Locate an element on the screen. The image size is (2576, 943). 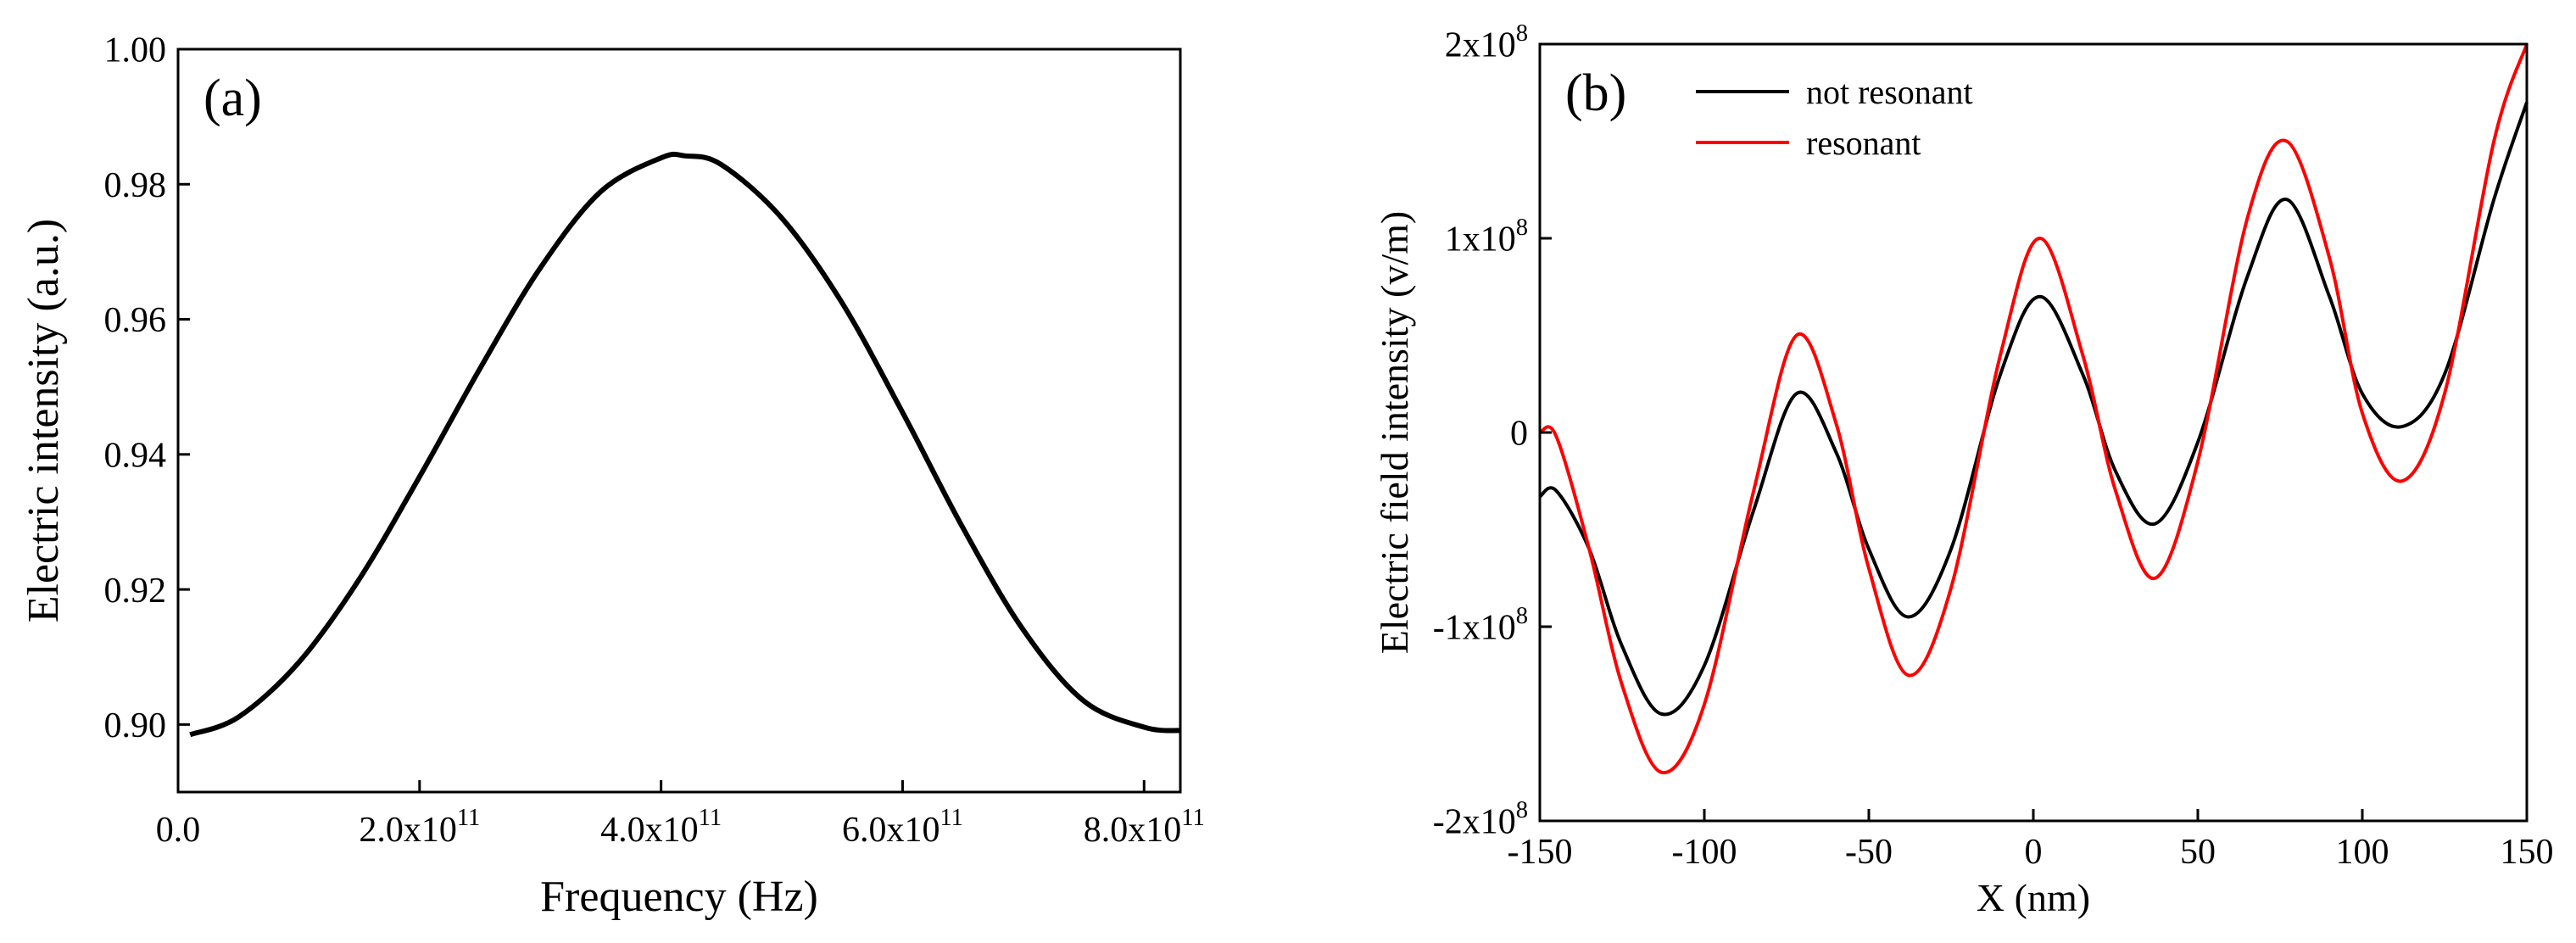
panel-a-panel-label: (a) is located at coordinates (233, 98).